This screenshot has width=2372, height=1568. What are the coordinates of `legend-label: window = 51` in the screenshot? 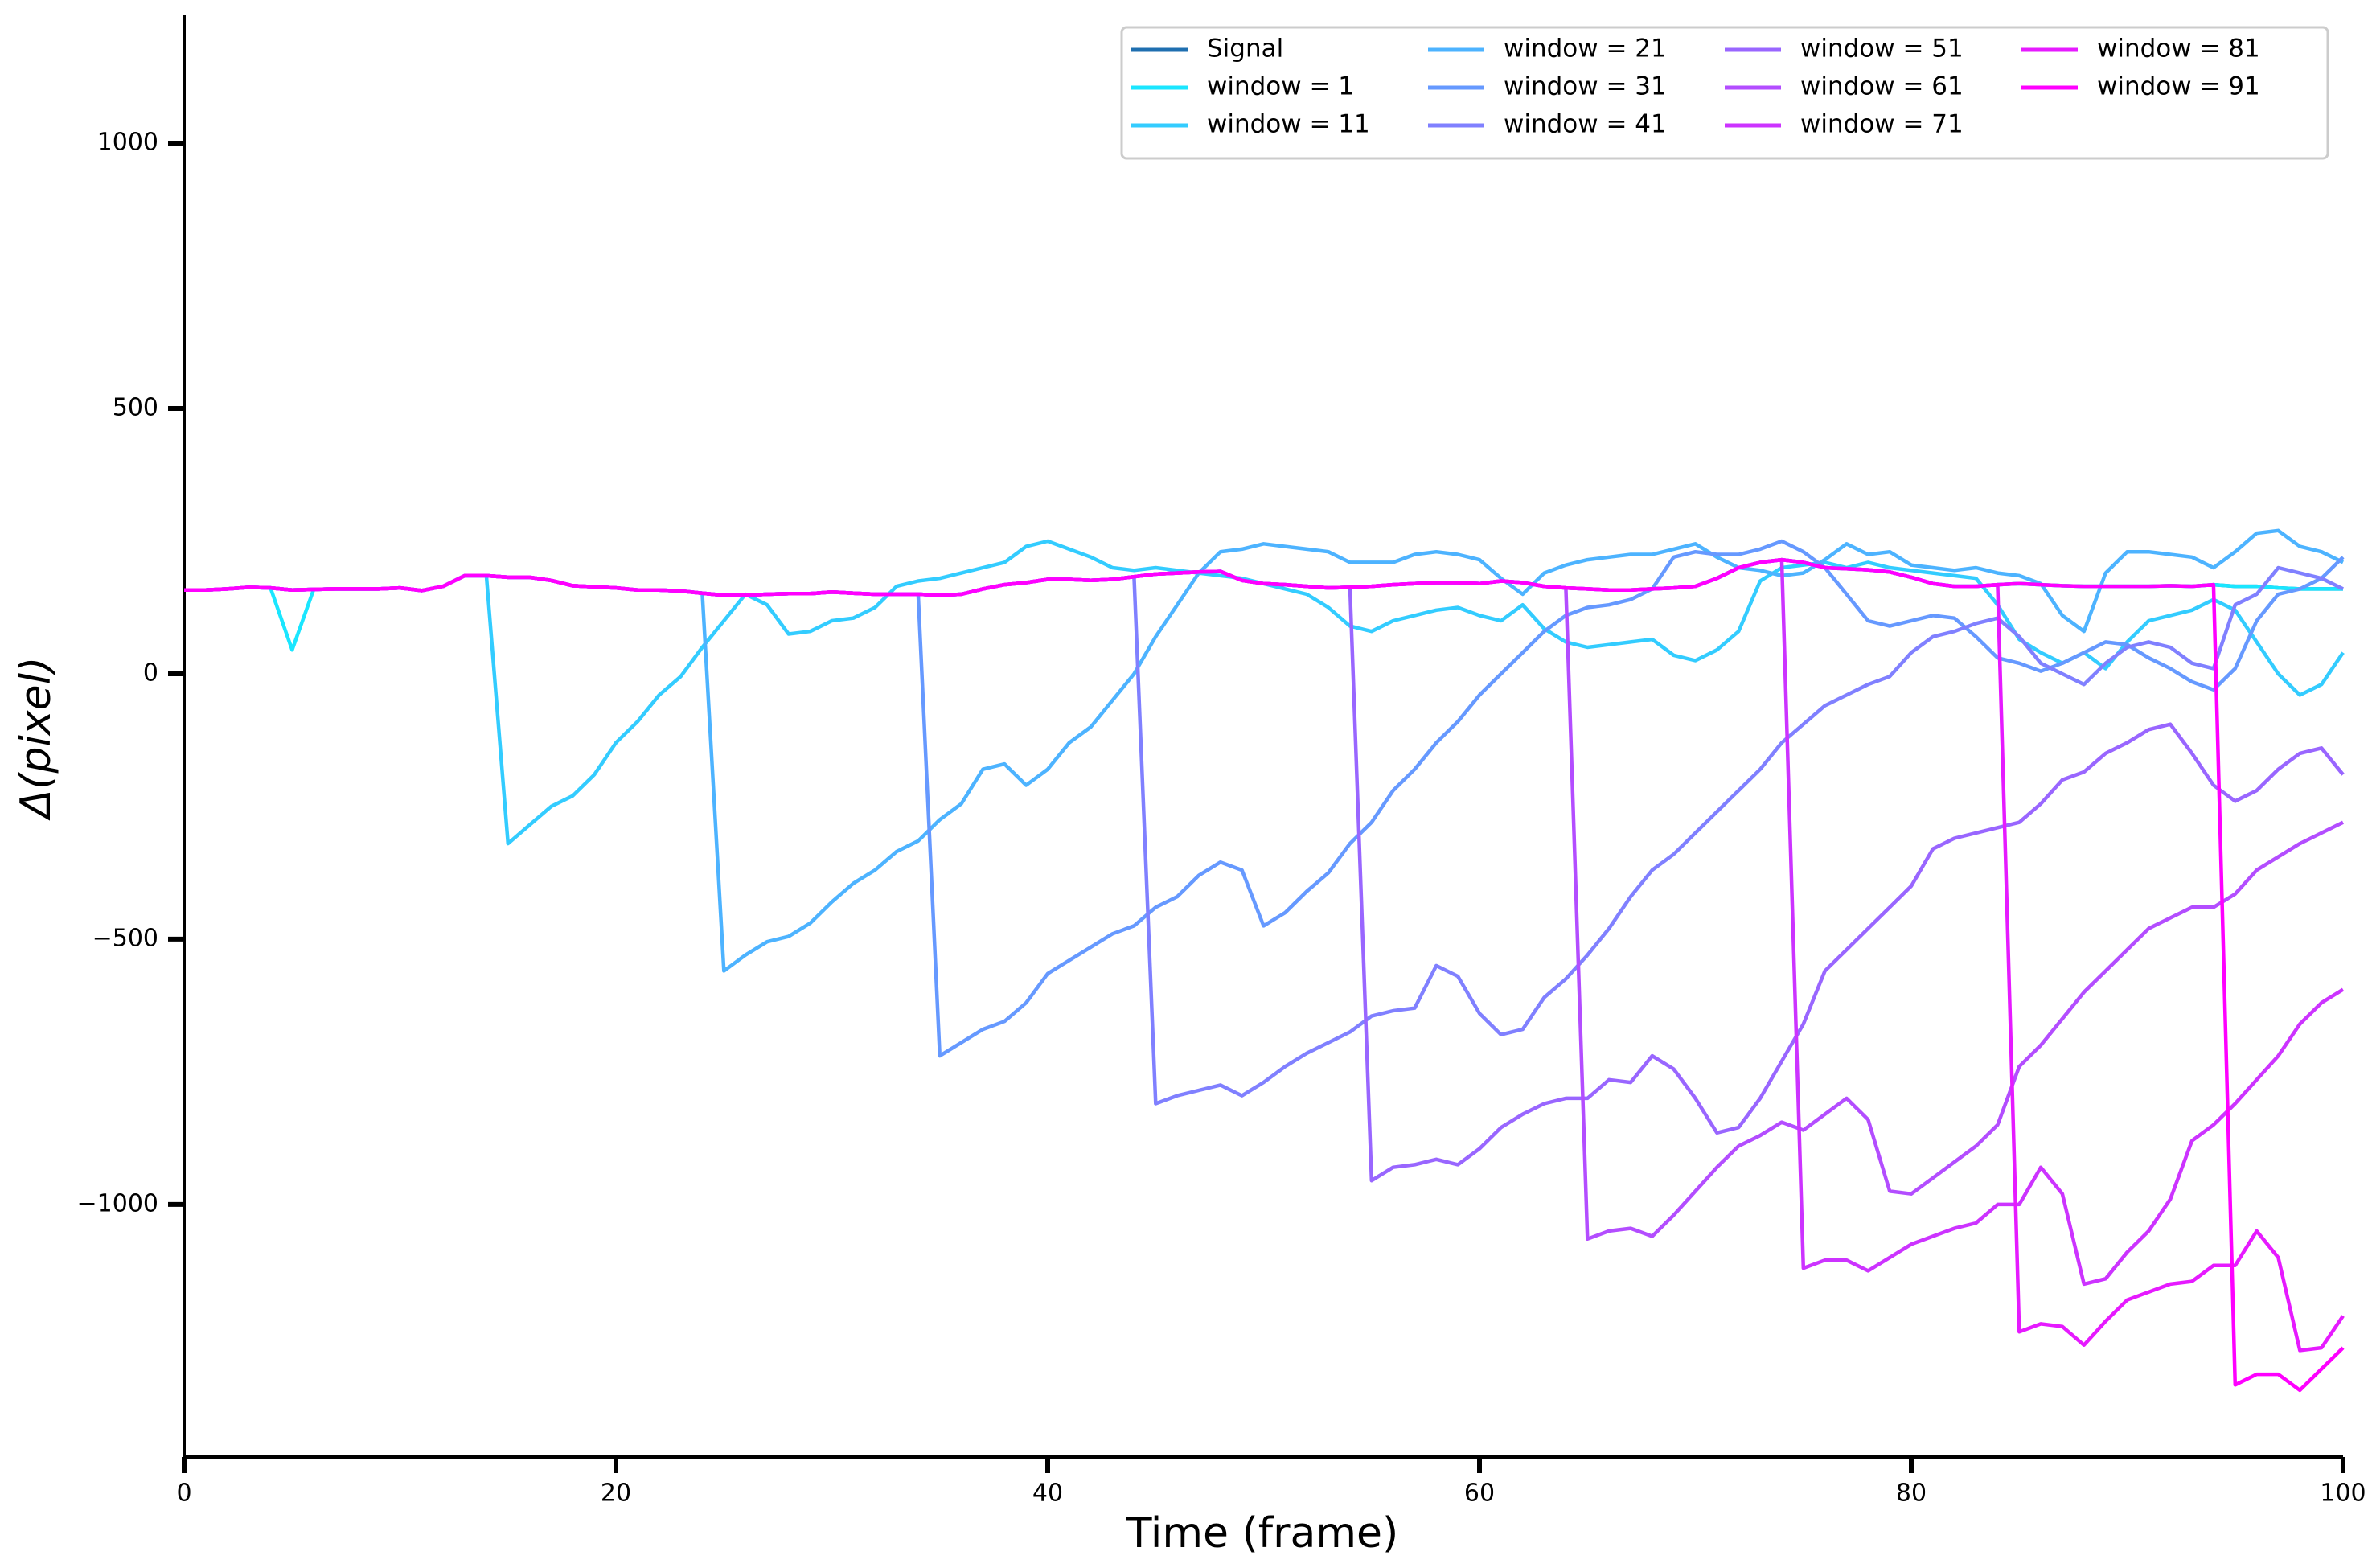 It's located at (1882, 49).